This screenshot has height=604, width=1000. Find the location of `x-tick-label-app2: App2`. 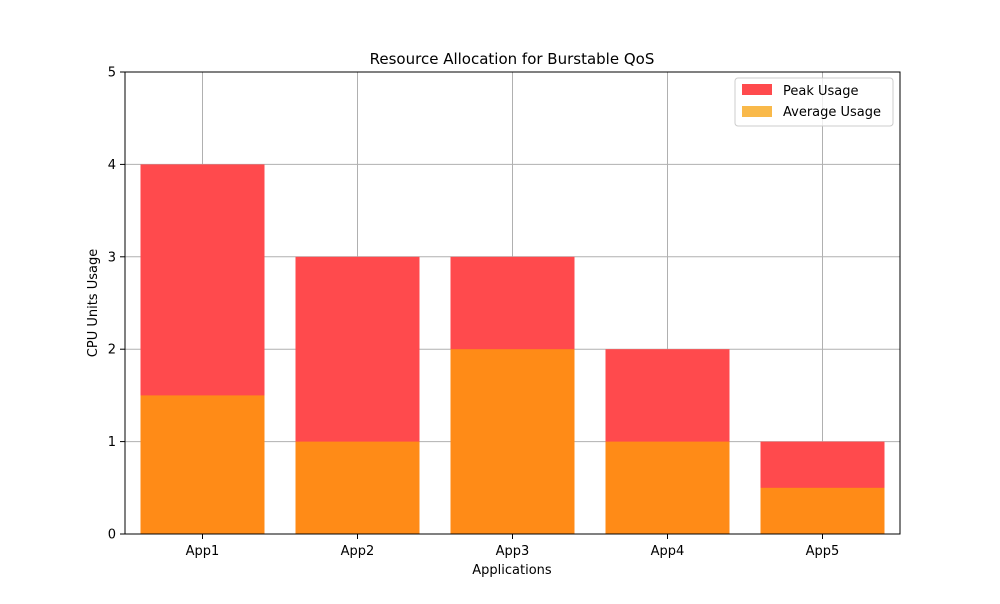

x-tick-label-app2: App2 is located at coordinates (358, 551).